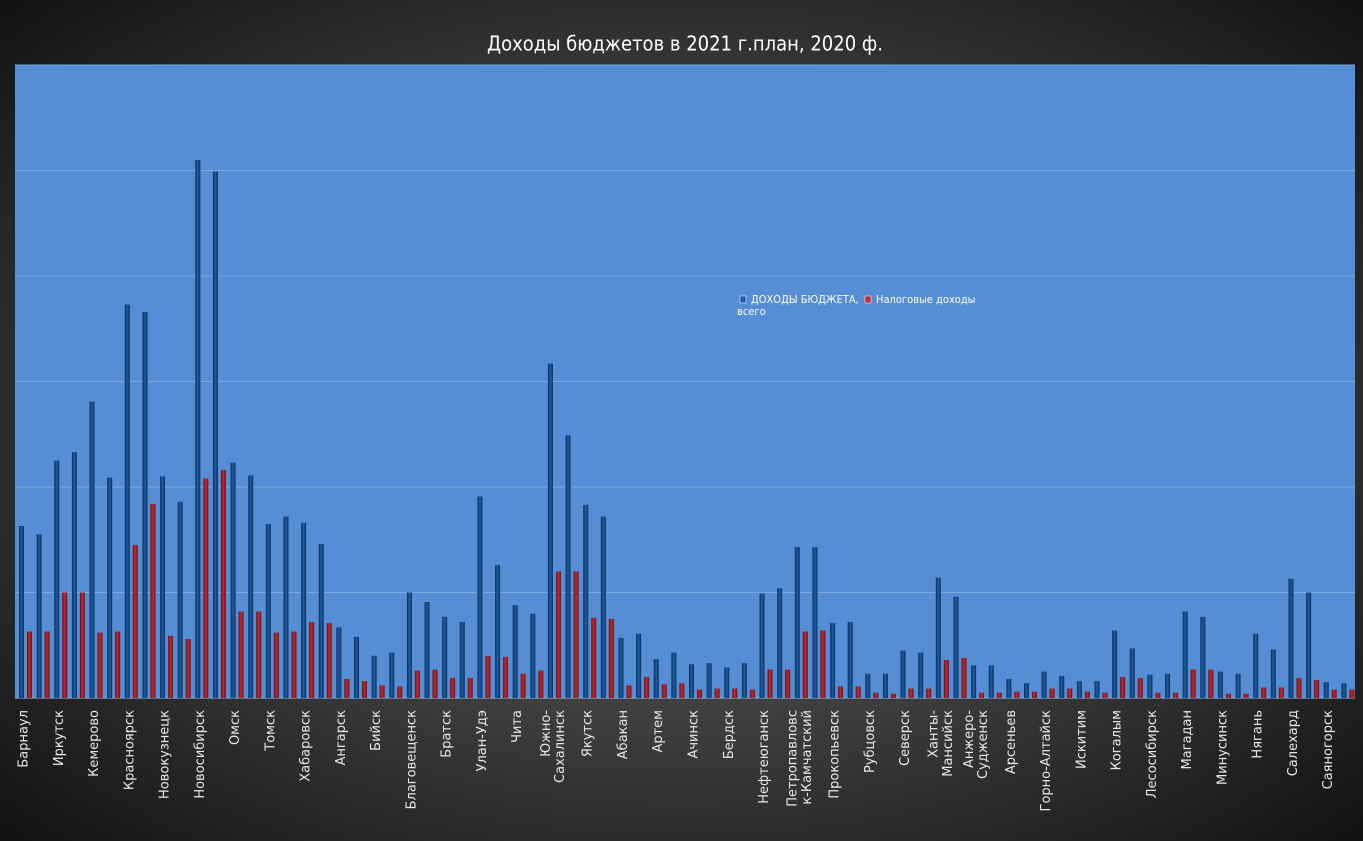 Image resolution: width=1363 pixels, height=841 pixels. Describe the element at coordinates (729, 734) in the screenshot. I see `x-tick-label: Бердск` at that location.